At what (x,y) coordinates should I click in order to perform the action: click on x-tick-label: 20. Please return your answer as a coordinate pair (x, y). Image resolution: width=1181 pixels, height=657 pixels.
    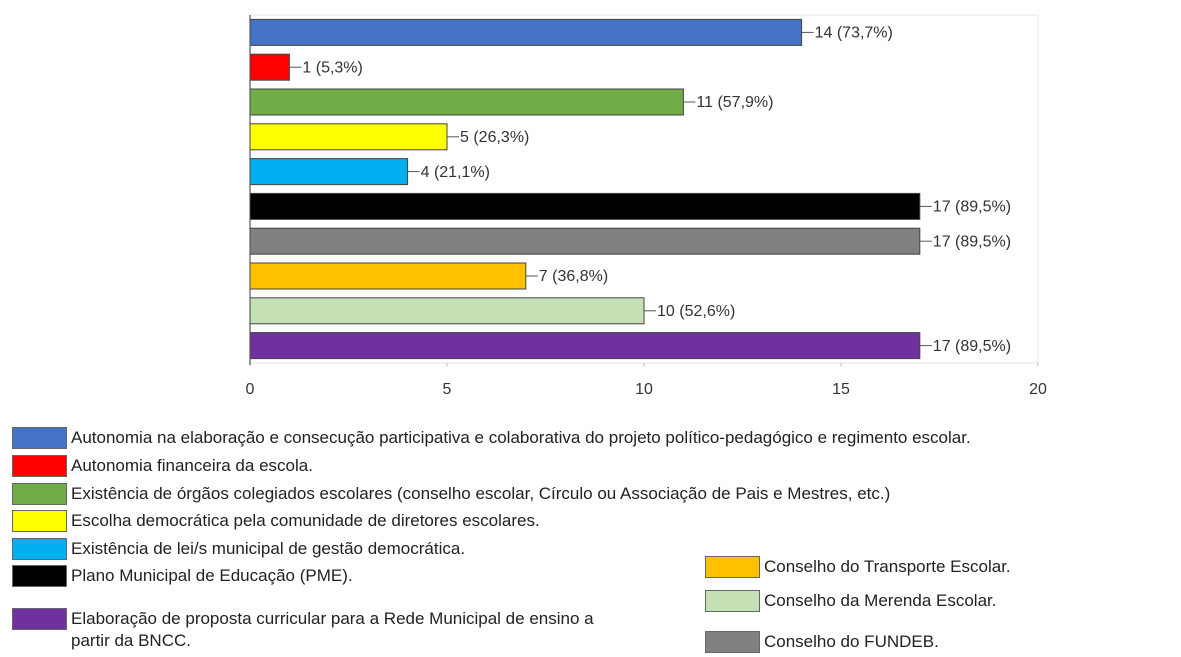
    Looking at the image, I should click on (1038, 389).